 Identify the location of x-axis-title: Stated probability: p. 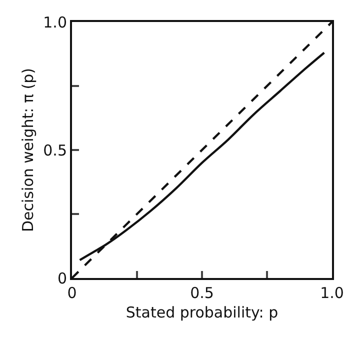
(202, 313).